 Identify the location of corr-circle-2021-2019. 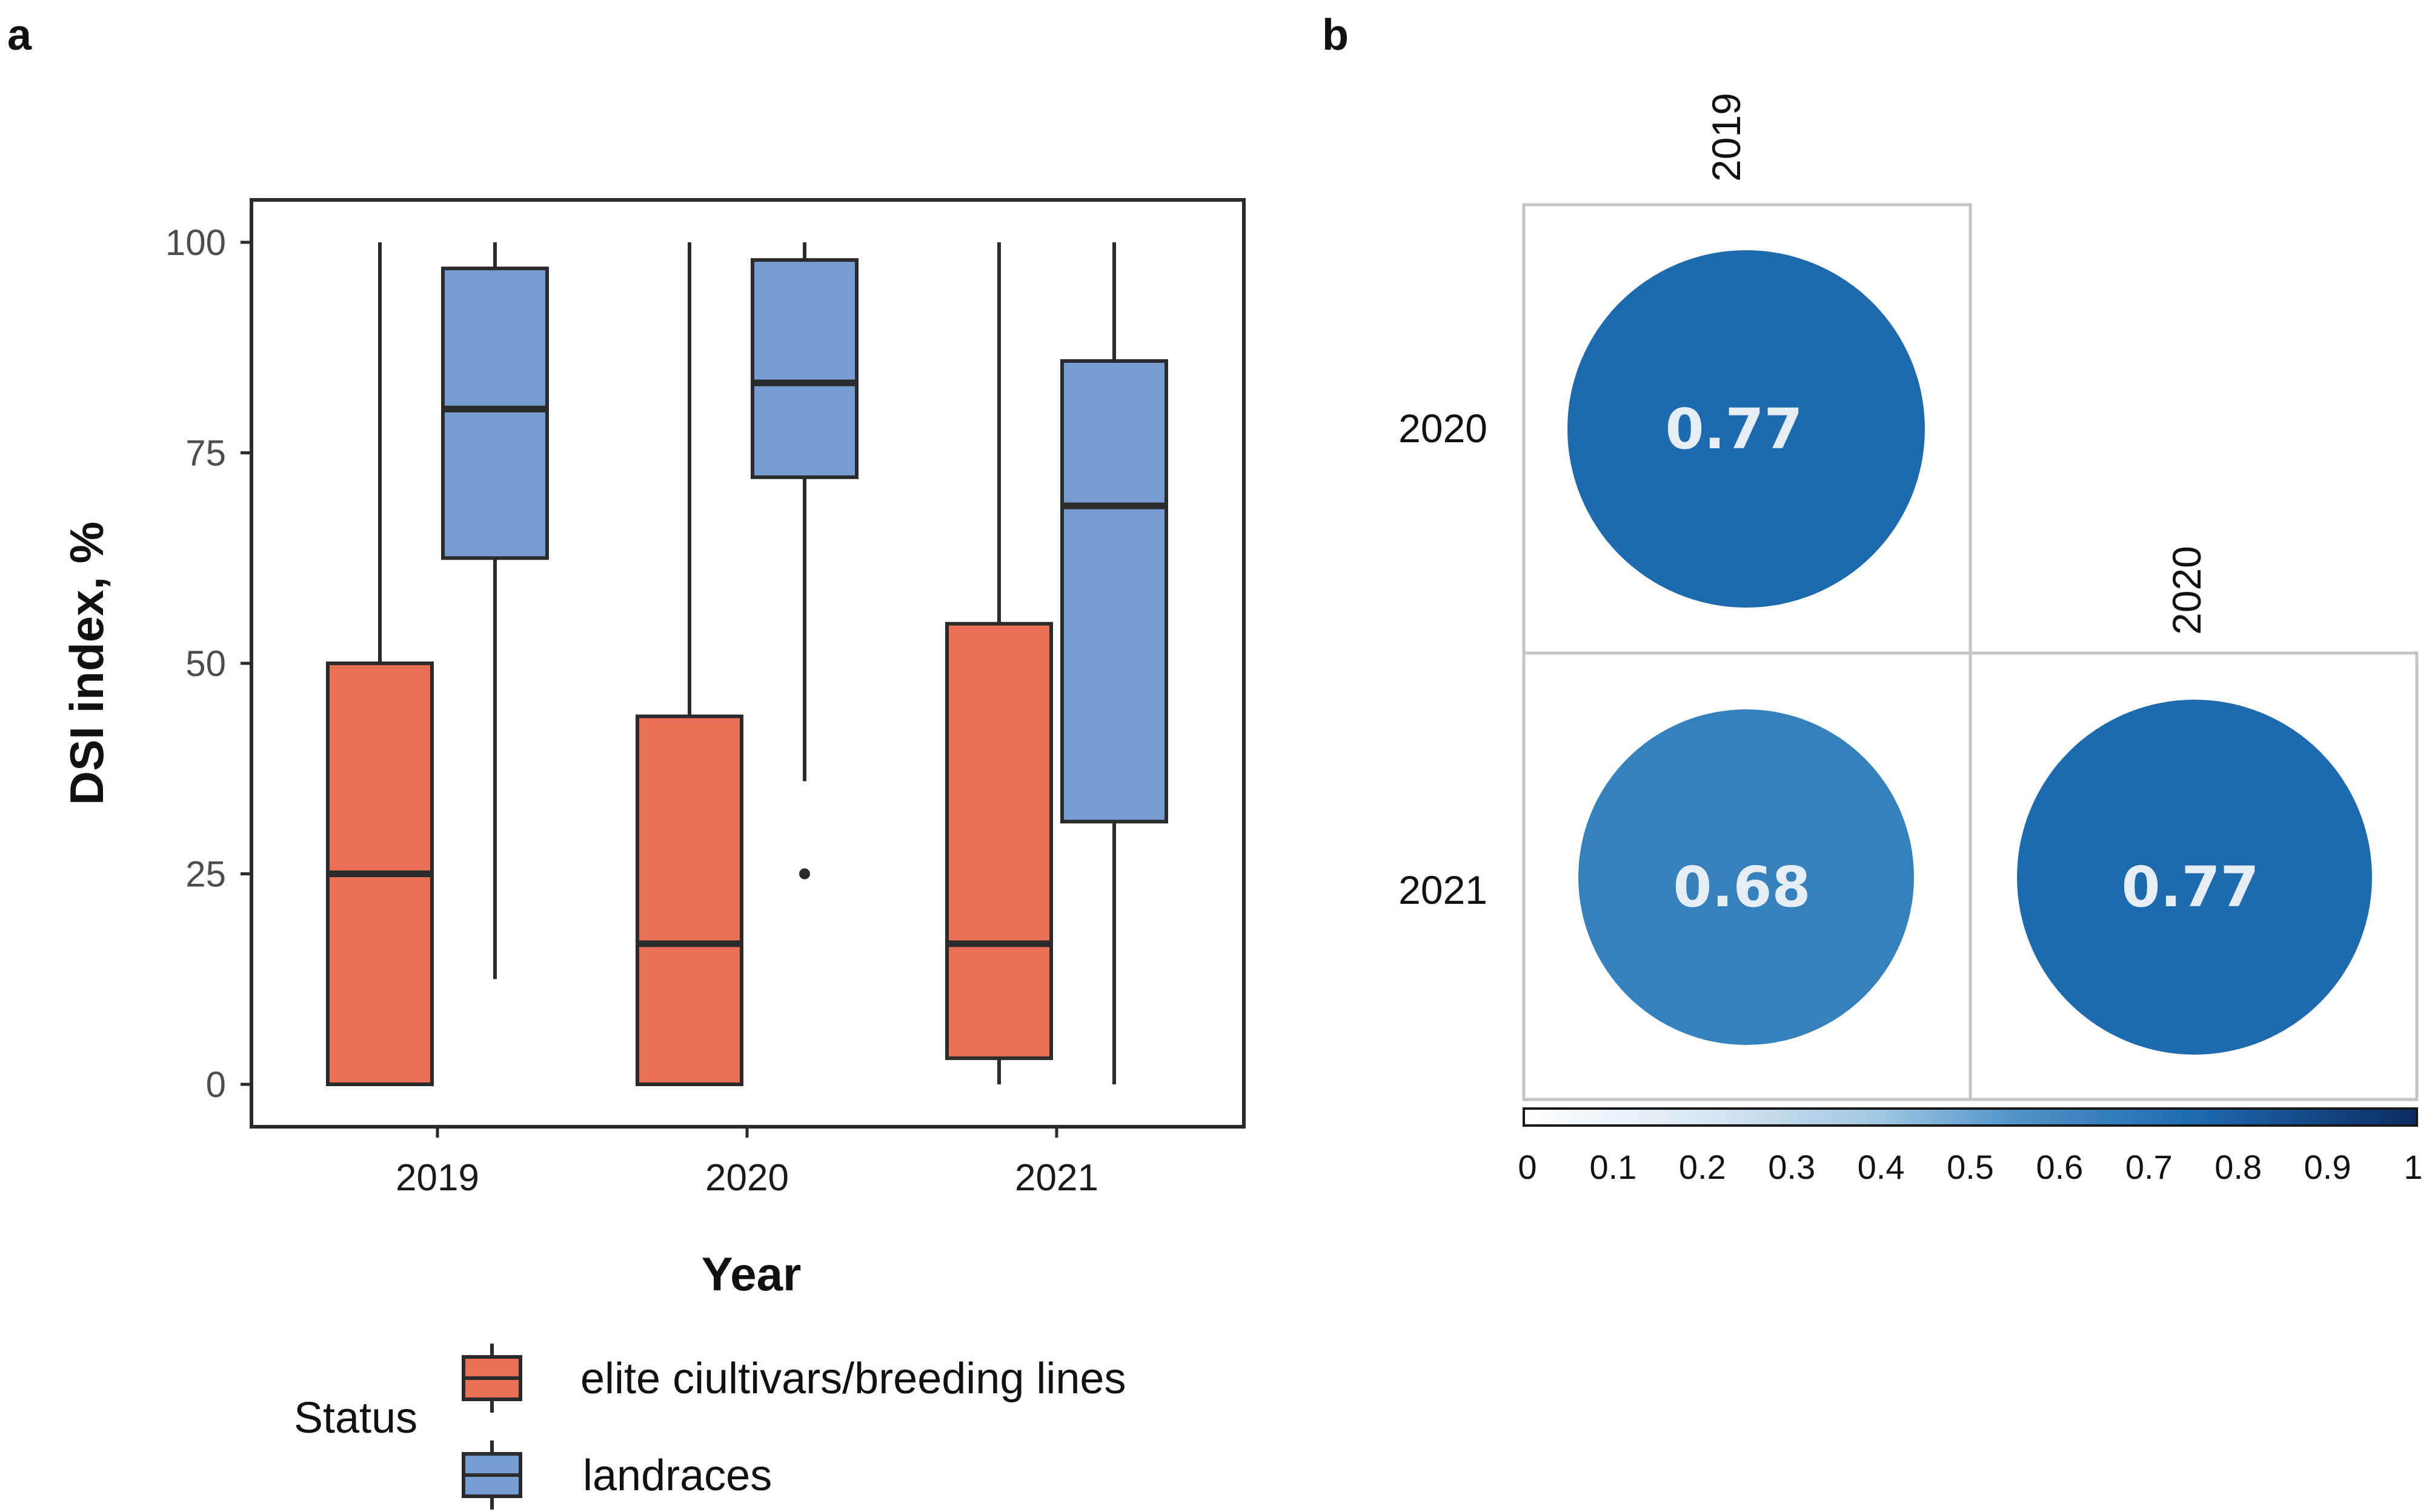
(1746, 877).